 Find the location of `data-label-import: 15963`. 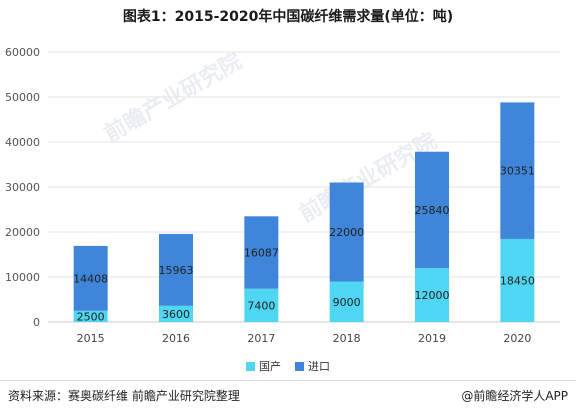

data-label-import: 15963 is located at coordinates (176, 270).